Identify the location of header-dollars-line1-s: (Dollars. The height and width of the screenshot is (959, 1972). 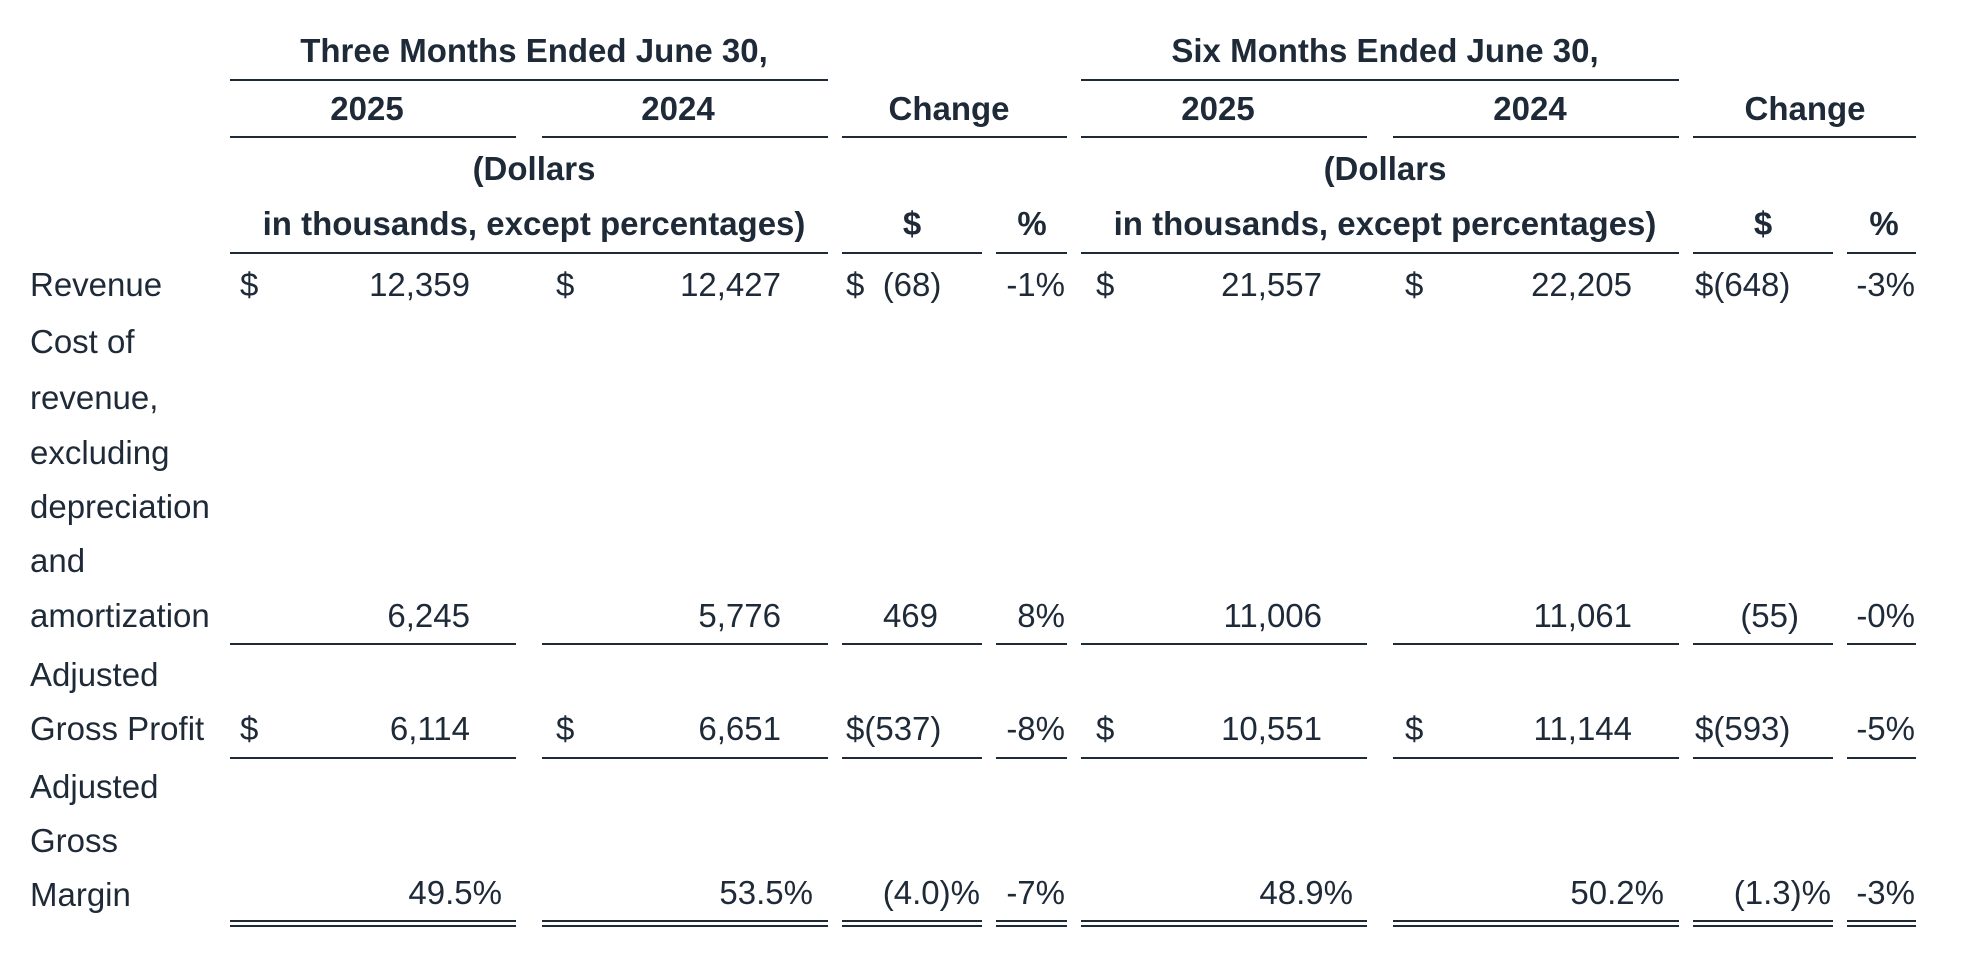
(1385, 168).